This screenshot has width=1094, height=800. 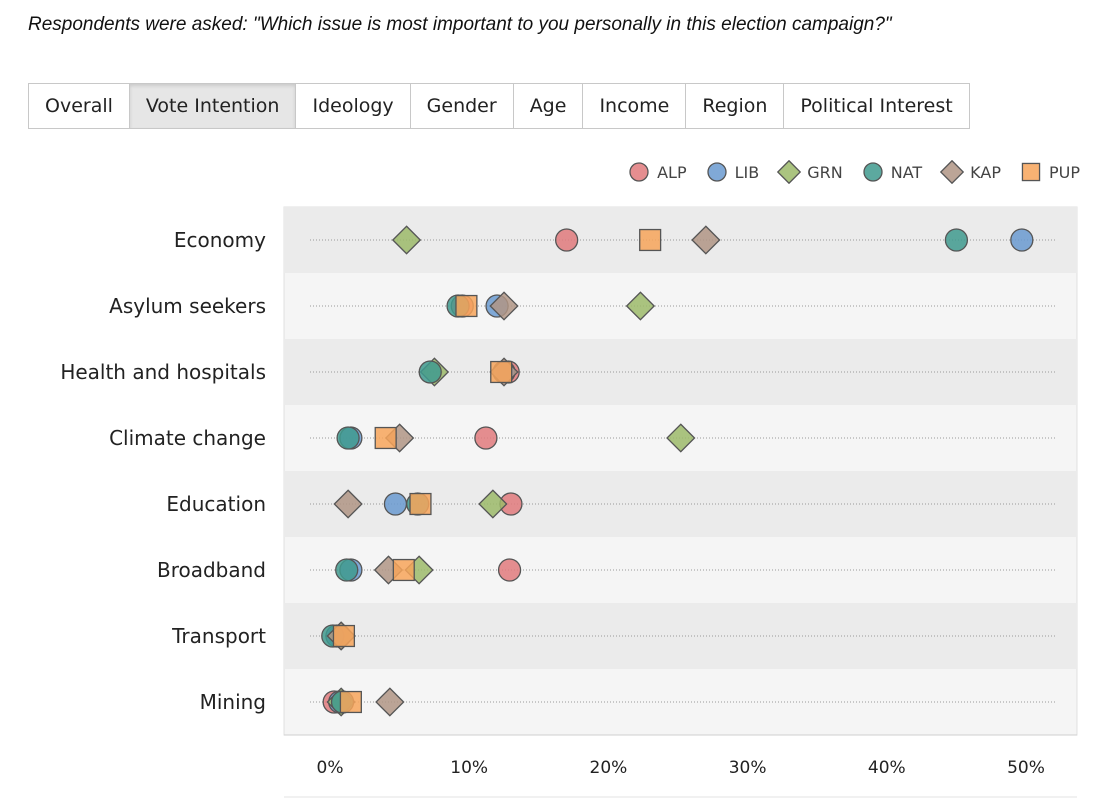 I want to click on legend-label: NAT, so click(x=906, y=172).